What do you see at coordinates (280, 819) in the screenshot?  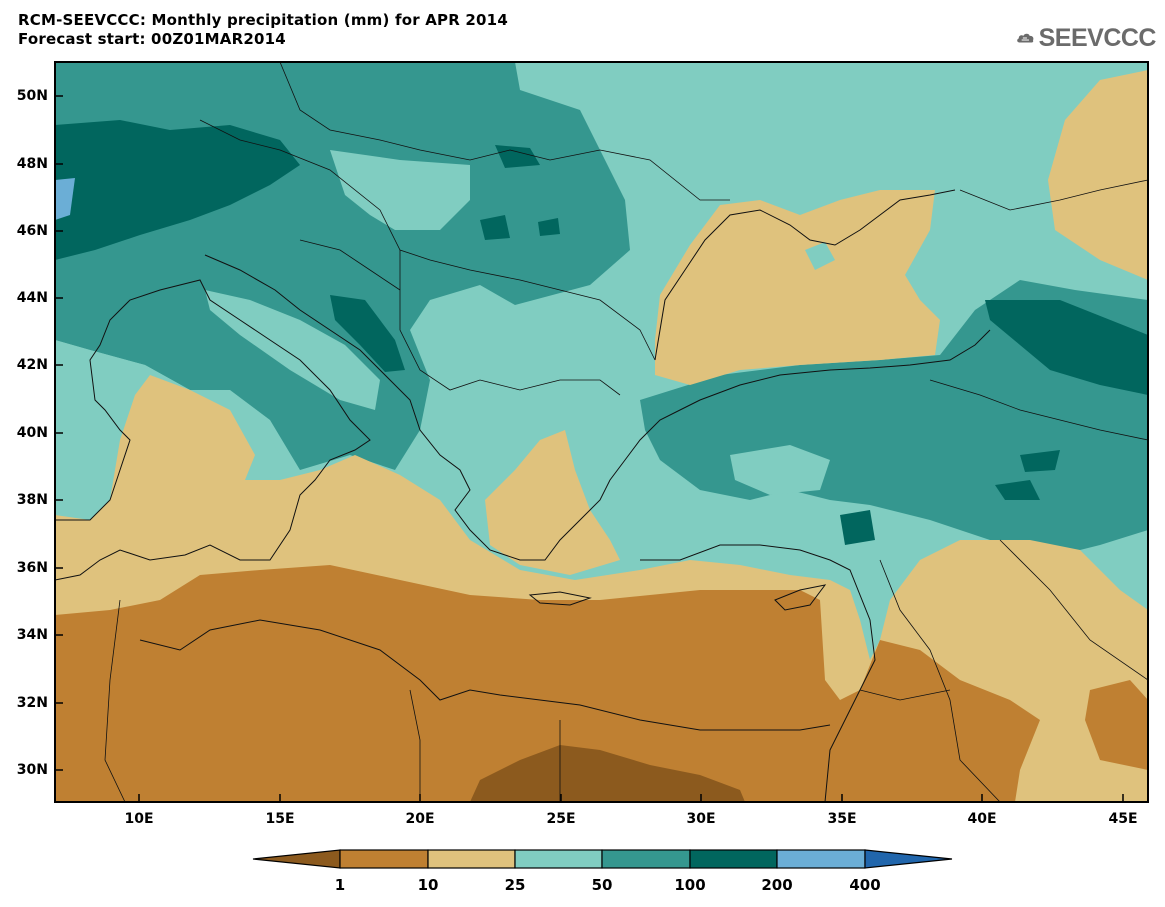 I see `lon-label: 15E` at bounding box center [280, 819].